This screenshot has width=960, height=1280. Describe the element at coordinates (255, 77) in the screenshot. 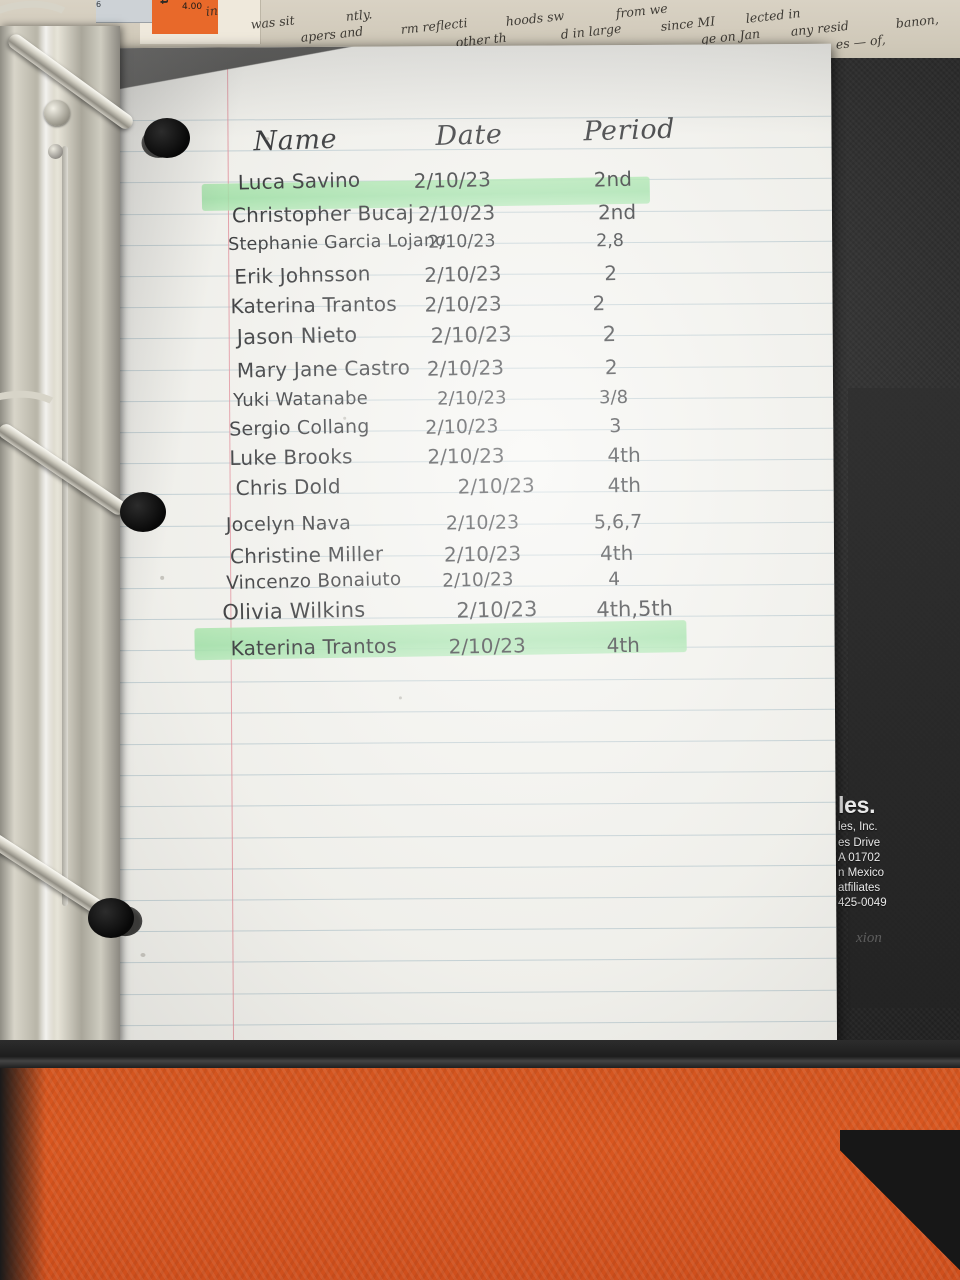

I see `paper-top-curl` at that location.